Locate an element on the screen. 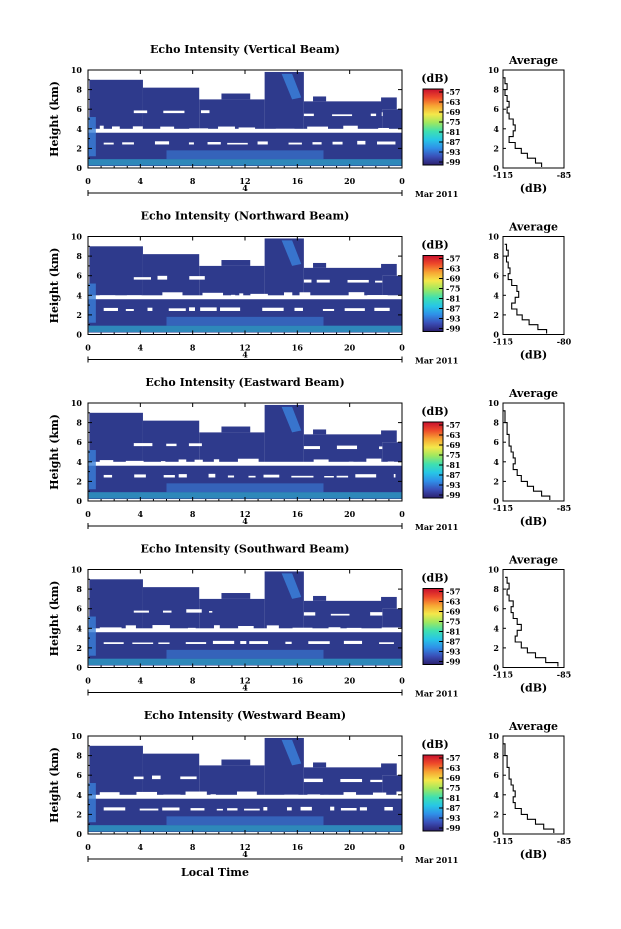  y-tick-label: 0 is located at coordinates (79, 501).